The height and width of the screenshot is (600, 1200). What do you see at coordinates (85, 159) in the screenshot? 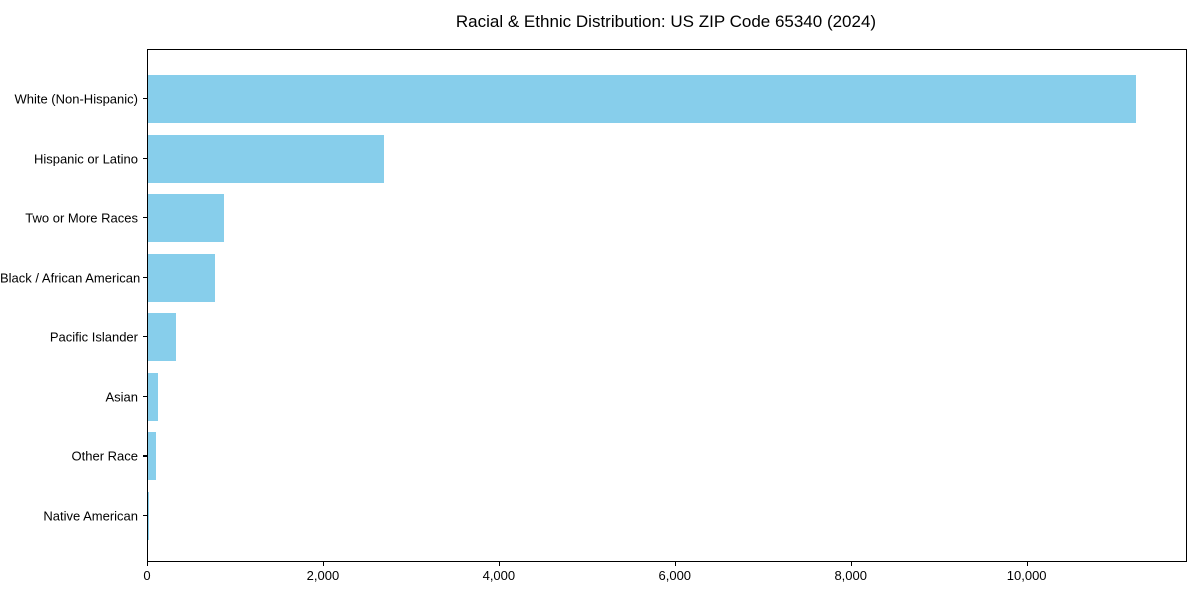
I see `ytick-label: Hispanic or Latino` at bounding box center [85, 159].